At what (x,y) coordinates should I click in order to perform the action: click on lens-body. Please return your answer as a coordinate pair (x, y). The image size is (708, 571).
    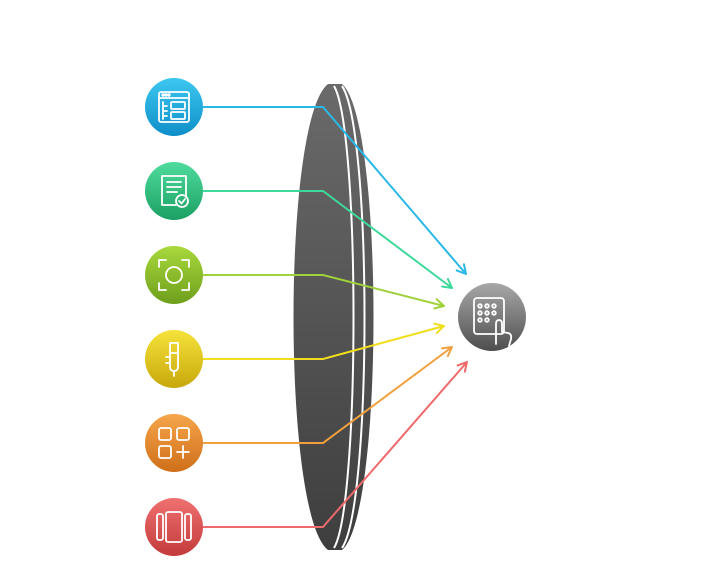
    Looking at the image, I should click on (333, 317).